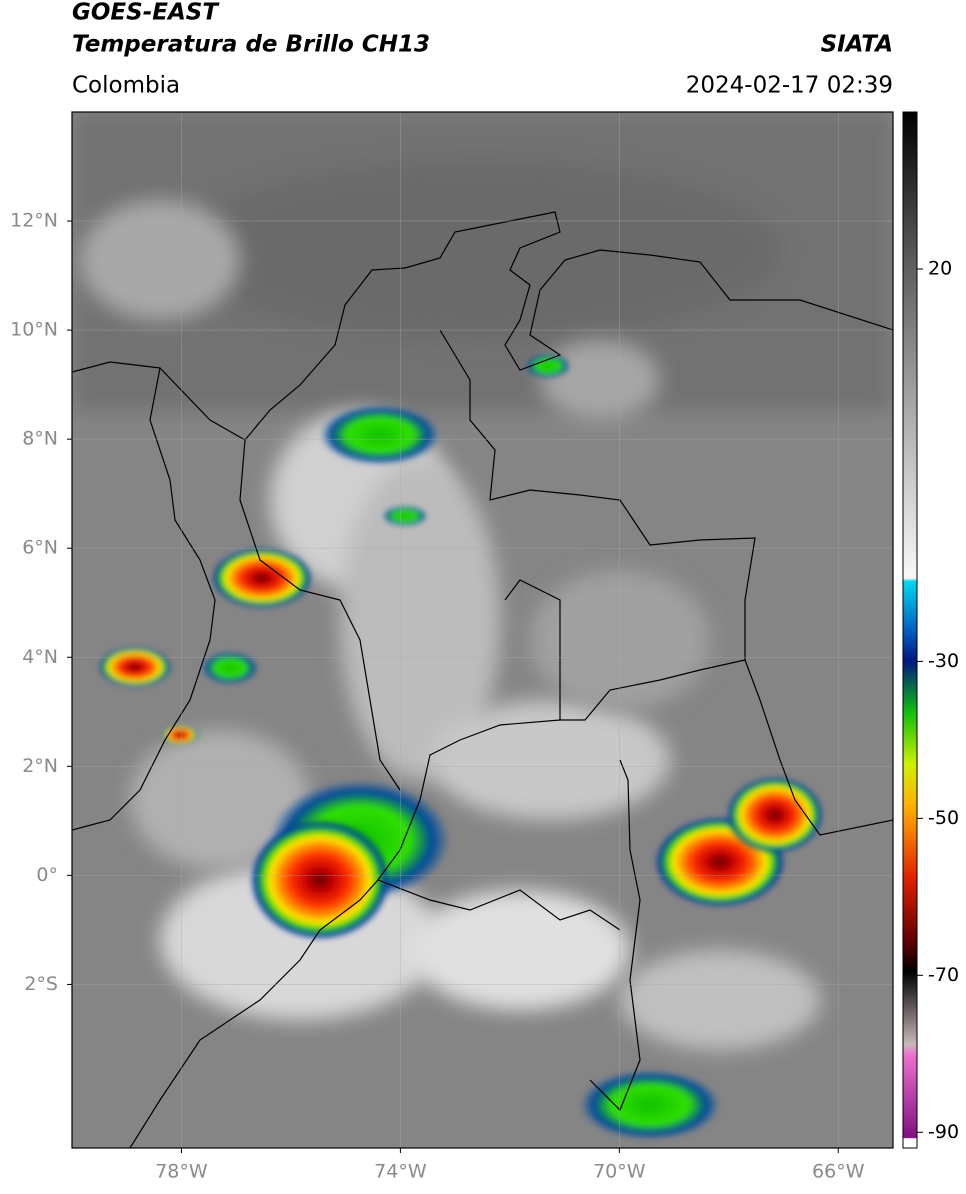  Describe the element at coordinates (943, 818) in the screenshot. I see `colorbar-tick-label: -50` at that location.